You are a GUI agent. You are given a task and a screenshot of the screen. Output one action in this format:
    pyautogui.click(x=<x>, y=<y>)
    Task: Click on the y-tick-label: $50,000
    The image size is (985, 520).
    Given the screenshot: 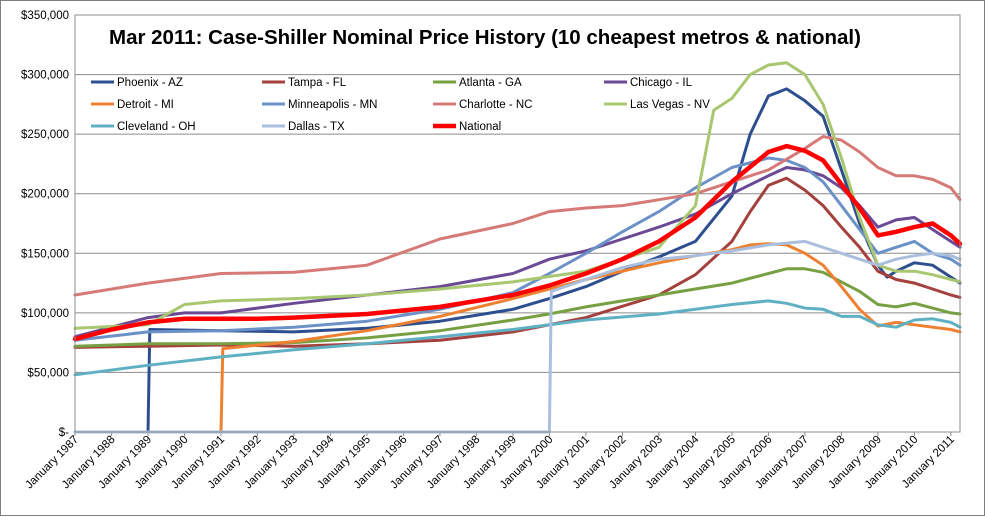 What is the action you would take?
    pyautogui.click(x=48, y=373)
    